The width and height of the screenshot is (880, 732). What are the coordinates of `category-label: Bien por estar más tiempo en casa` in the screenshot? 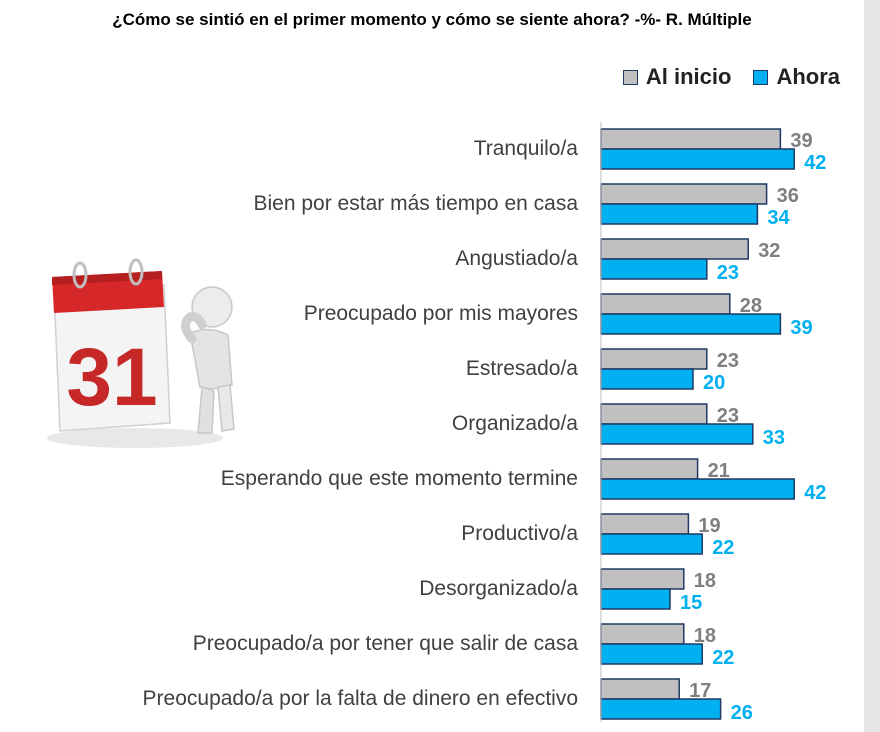 It's located at (416, 203).